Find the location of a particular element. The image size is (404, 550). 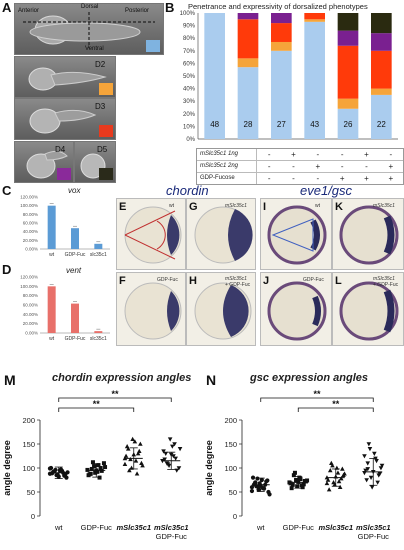

swatch-d5 is located at coordinates (106, 174).